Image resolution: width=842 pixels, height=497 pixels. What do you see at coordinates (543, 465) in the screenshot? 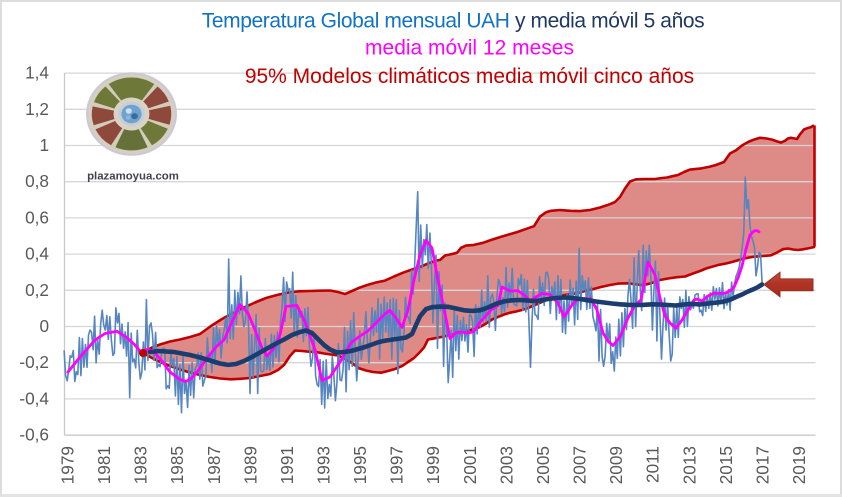
I see `svg-text: 2005` at bounding box center [543, 465].